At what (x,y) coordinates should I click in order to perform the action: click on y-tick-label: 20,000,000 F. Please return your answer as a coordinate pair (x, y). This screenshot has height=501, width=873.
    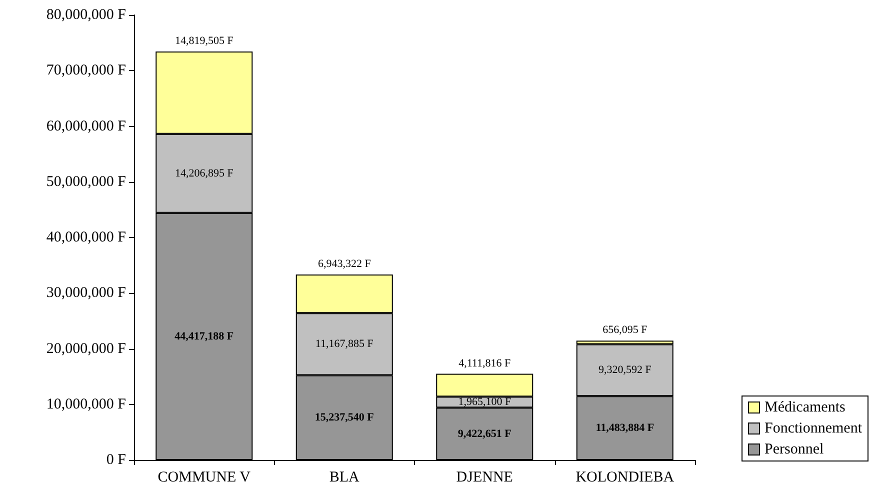
    Looking at the image, I should click on (86, 348).